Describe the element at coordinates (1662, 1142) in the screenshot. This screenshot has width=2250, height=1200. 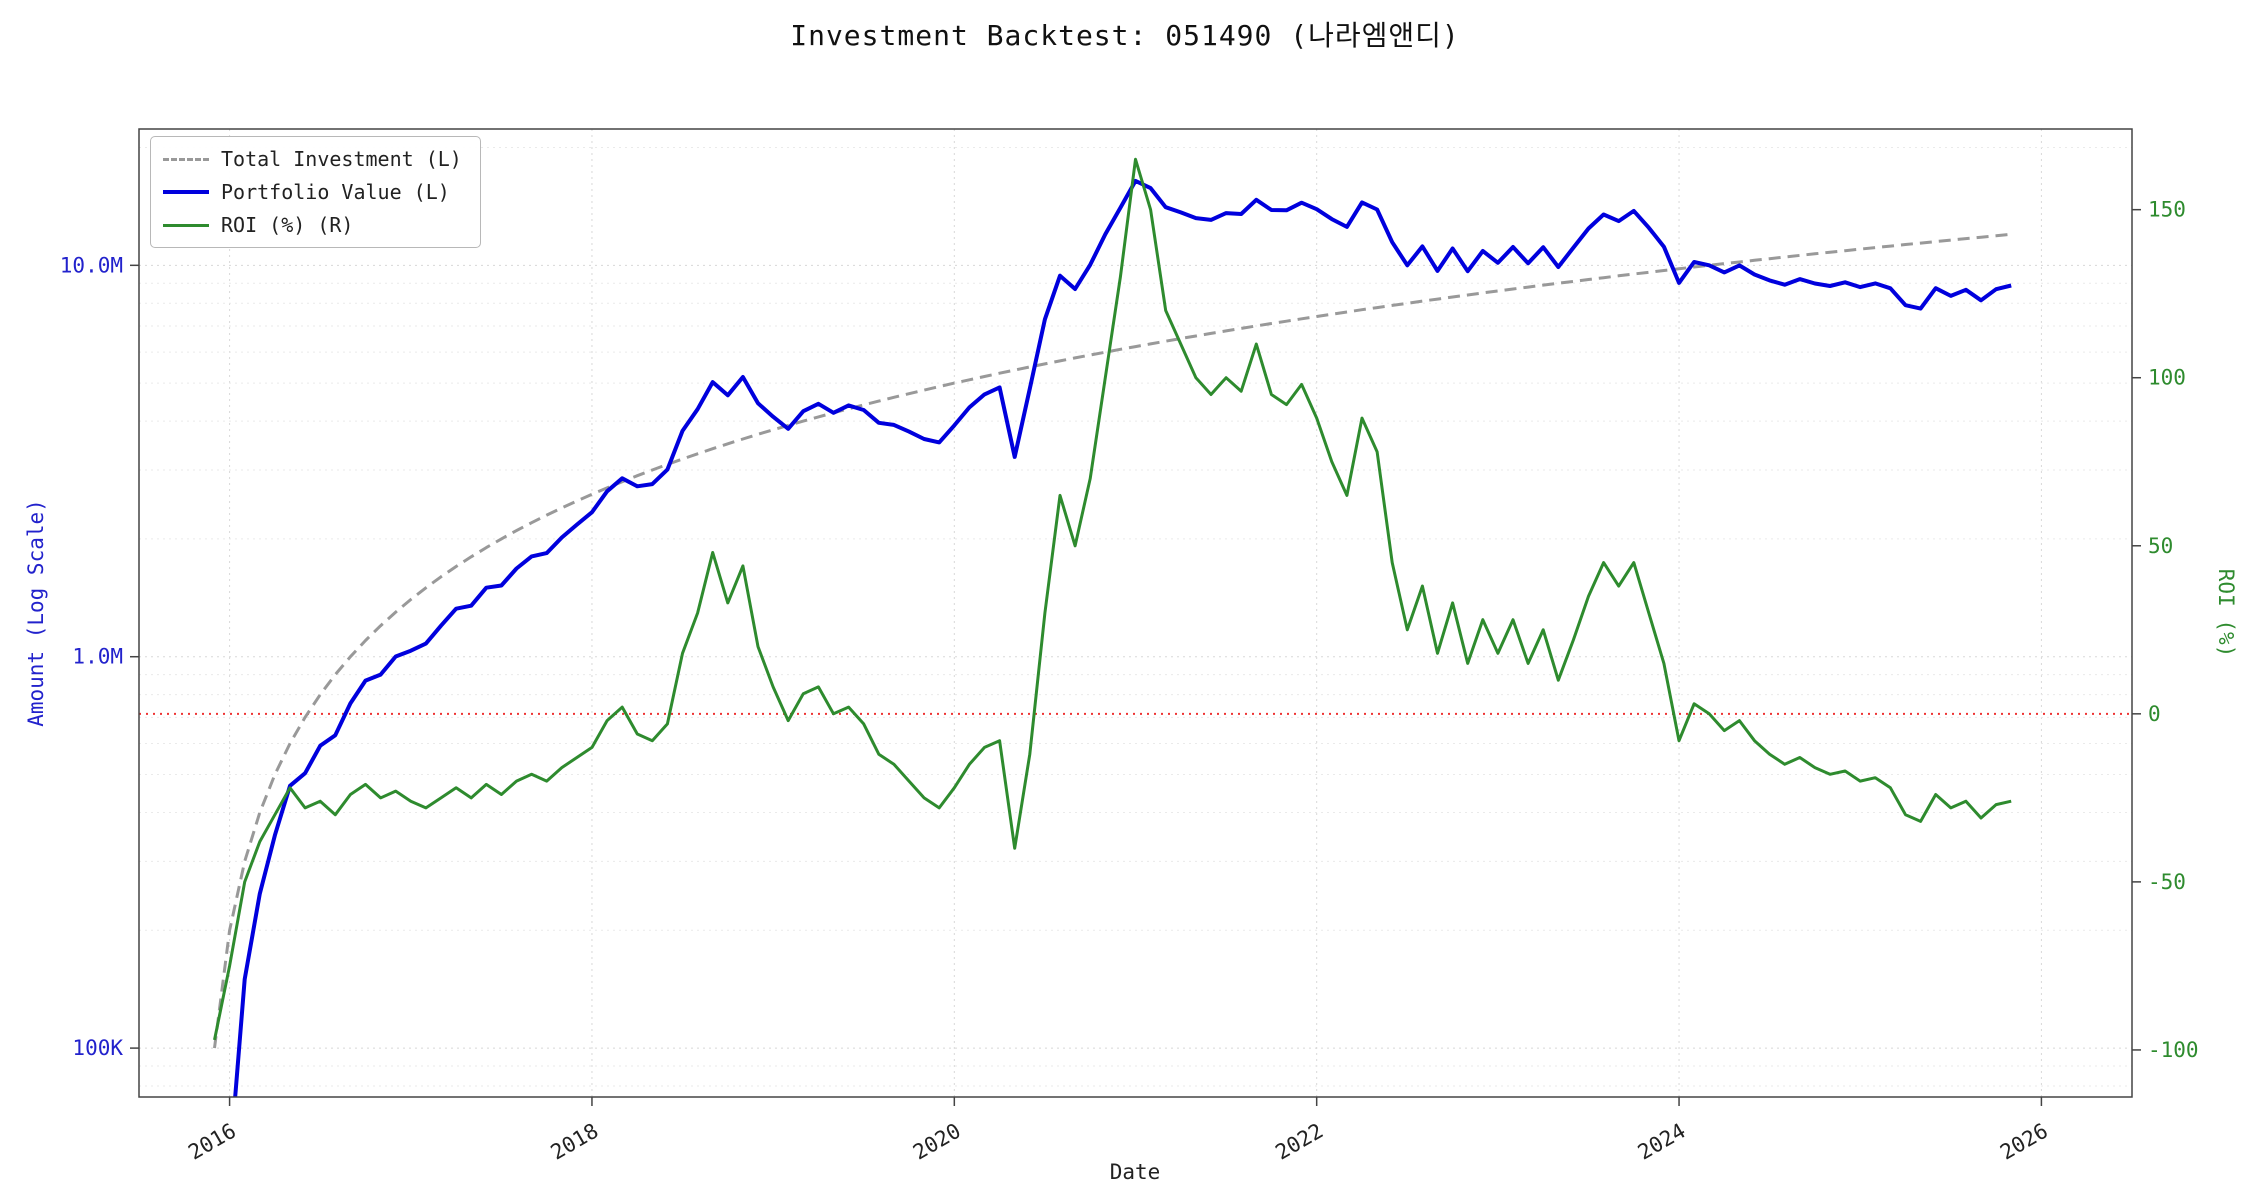
I see `svg-text: 2024` at that location.